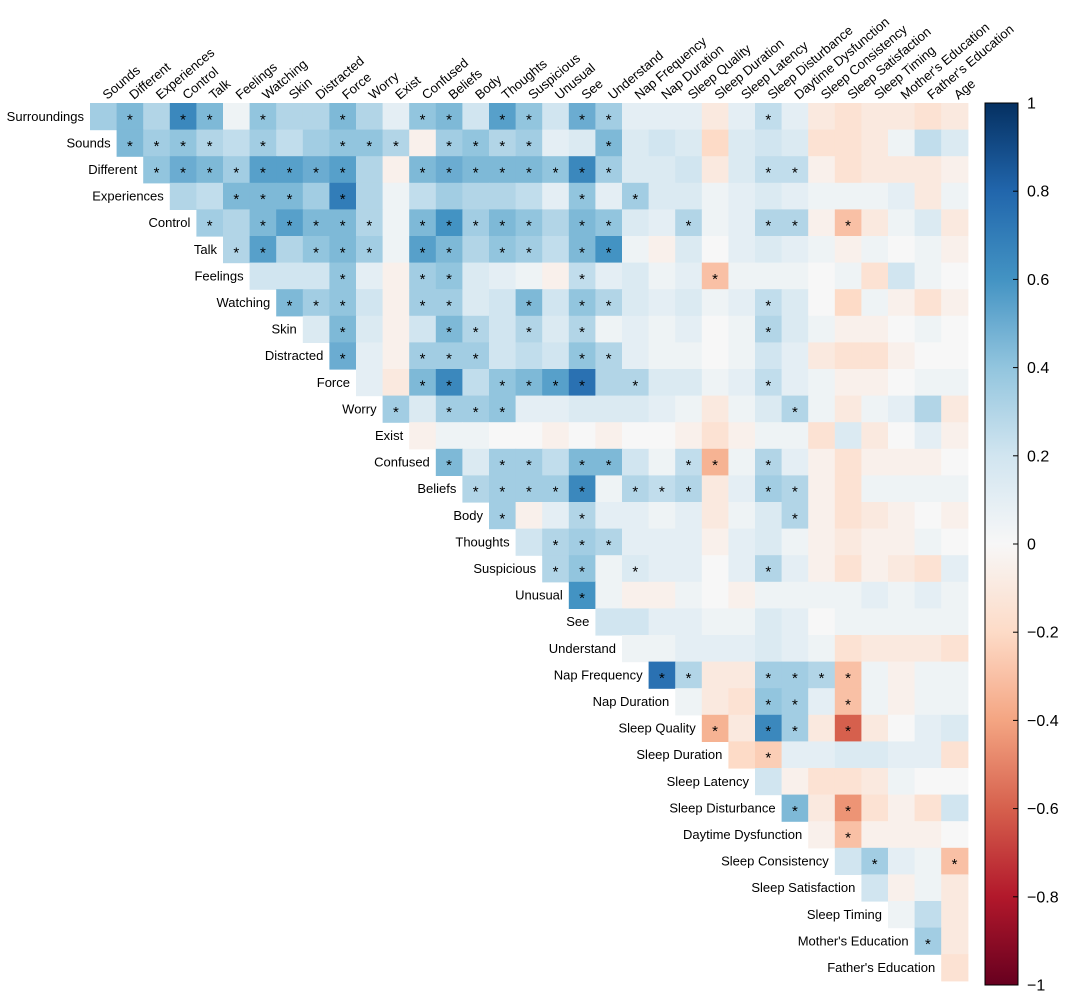 This screenshot has height=1004, width=1084. I want to click on cell-watching-see, so click(582, 303).